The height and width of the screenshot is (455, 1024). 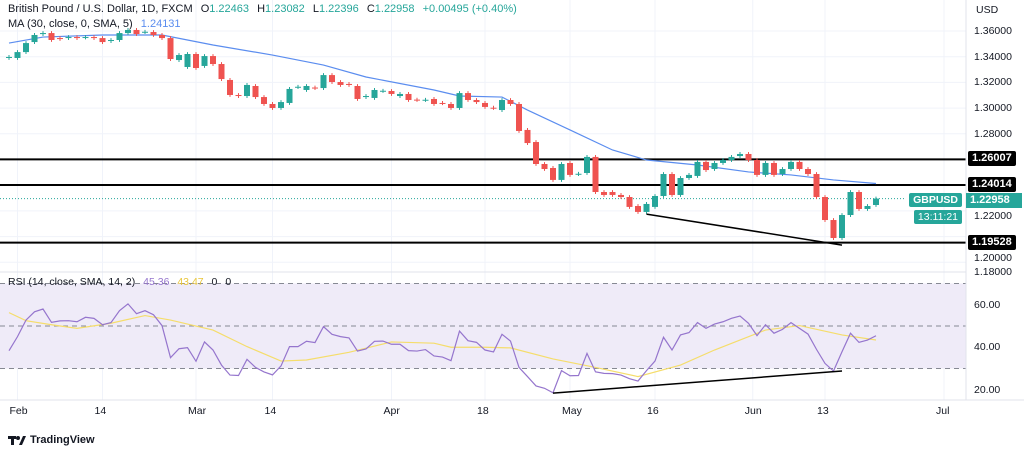 What do you see at coordinates (18, 411) in the screenshot?
I see `time-tick: Feb` at bounding box center [18, 411].